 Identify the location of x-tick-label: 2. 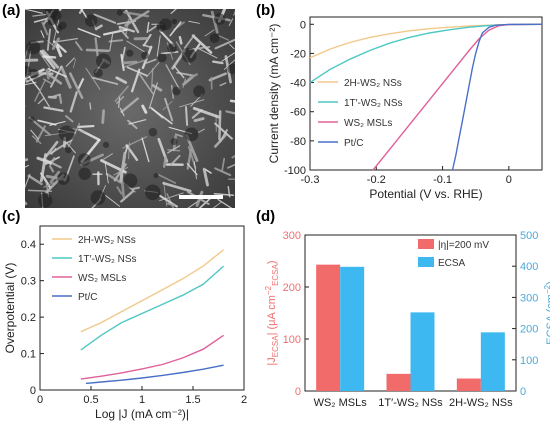
(244, 400).